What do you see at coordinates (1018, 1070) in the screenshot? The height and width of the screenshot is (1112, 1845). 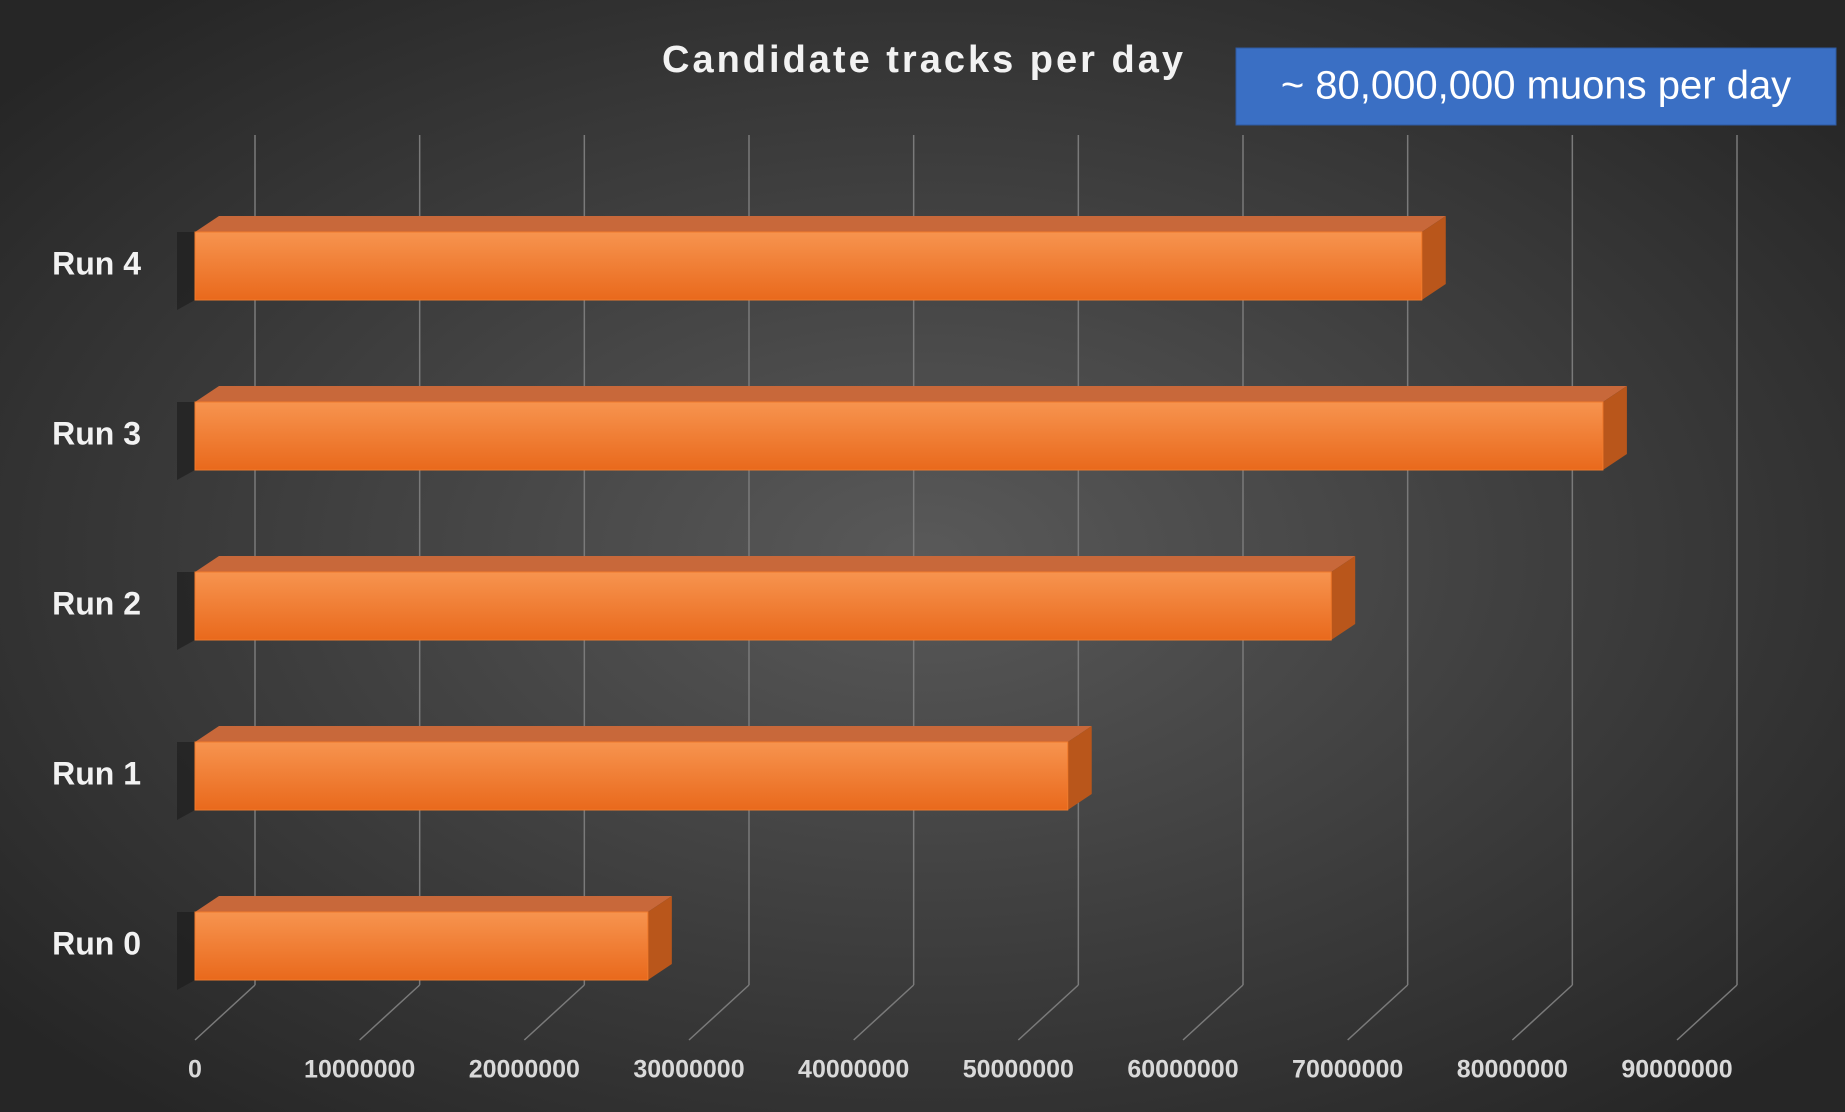 I see `x-tick-label: 50000000` at bounding box center [1018, 1070].